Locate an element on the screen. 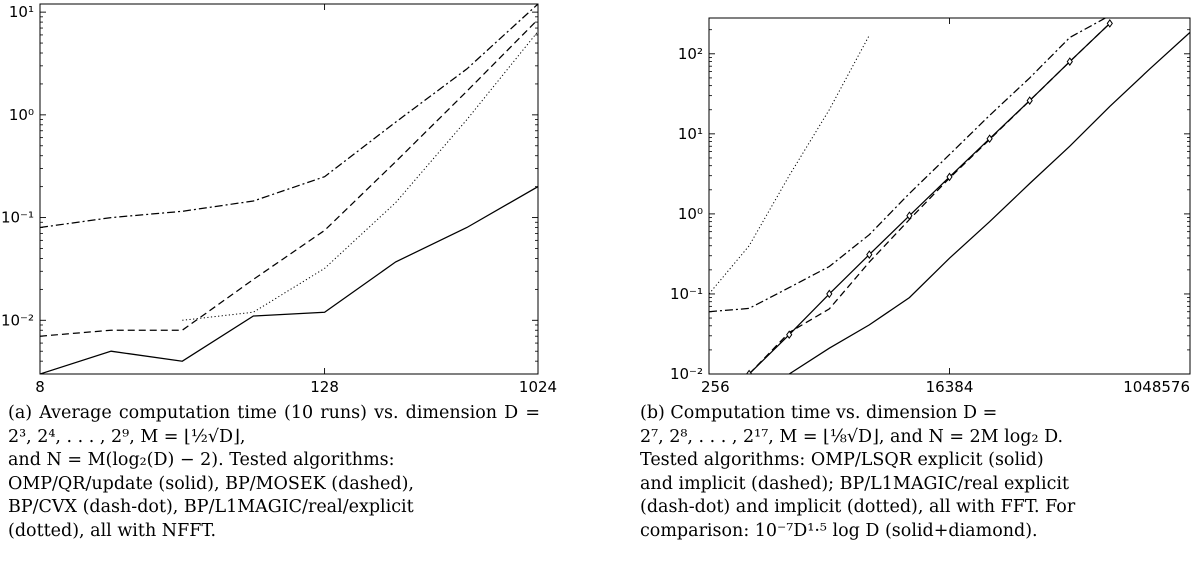 The height and width of the screenshot is (588, 1199). y-tick-label: 10² is located at coordinates (690, 54).